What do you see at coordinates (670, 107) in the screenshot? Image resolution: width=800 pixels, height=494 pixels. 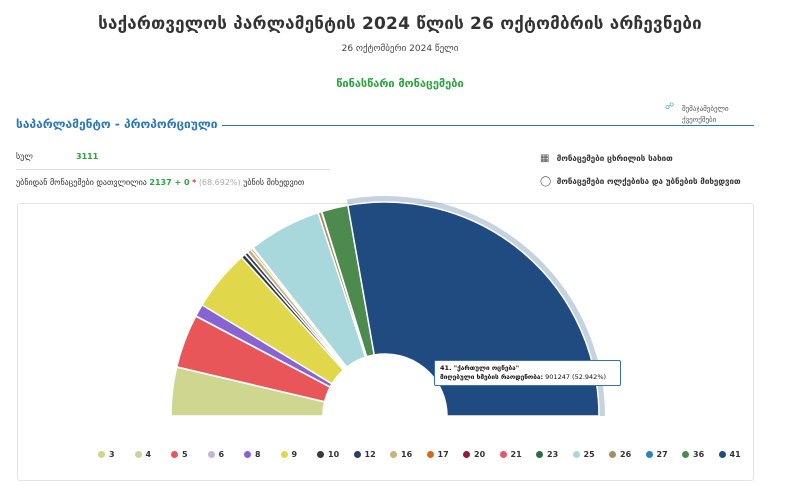 I see `link-icon: ☍` at bounding box center [670, 107].